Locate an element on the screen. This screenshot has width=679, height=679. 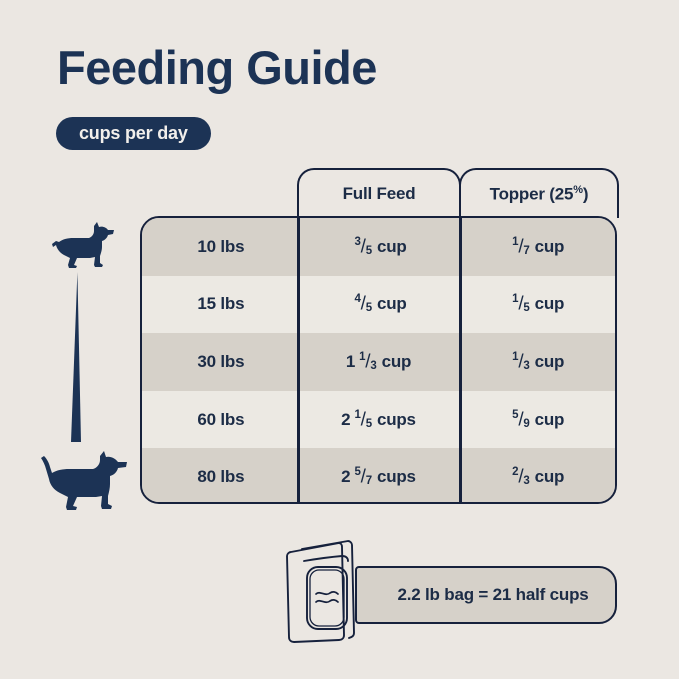
size-gradient-wedge-icon is located at coordinates (76, 357).